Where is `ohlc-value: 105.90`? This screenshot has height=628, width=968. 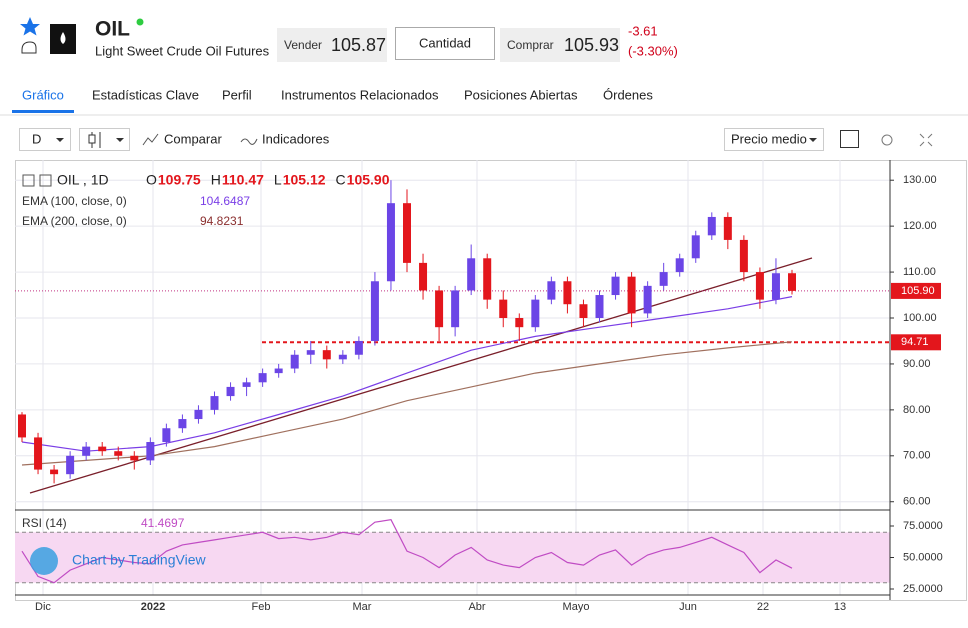
ohlc-value: 105.90 is located at coordinates (368, 180).